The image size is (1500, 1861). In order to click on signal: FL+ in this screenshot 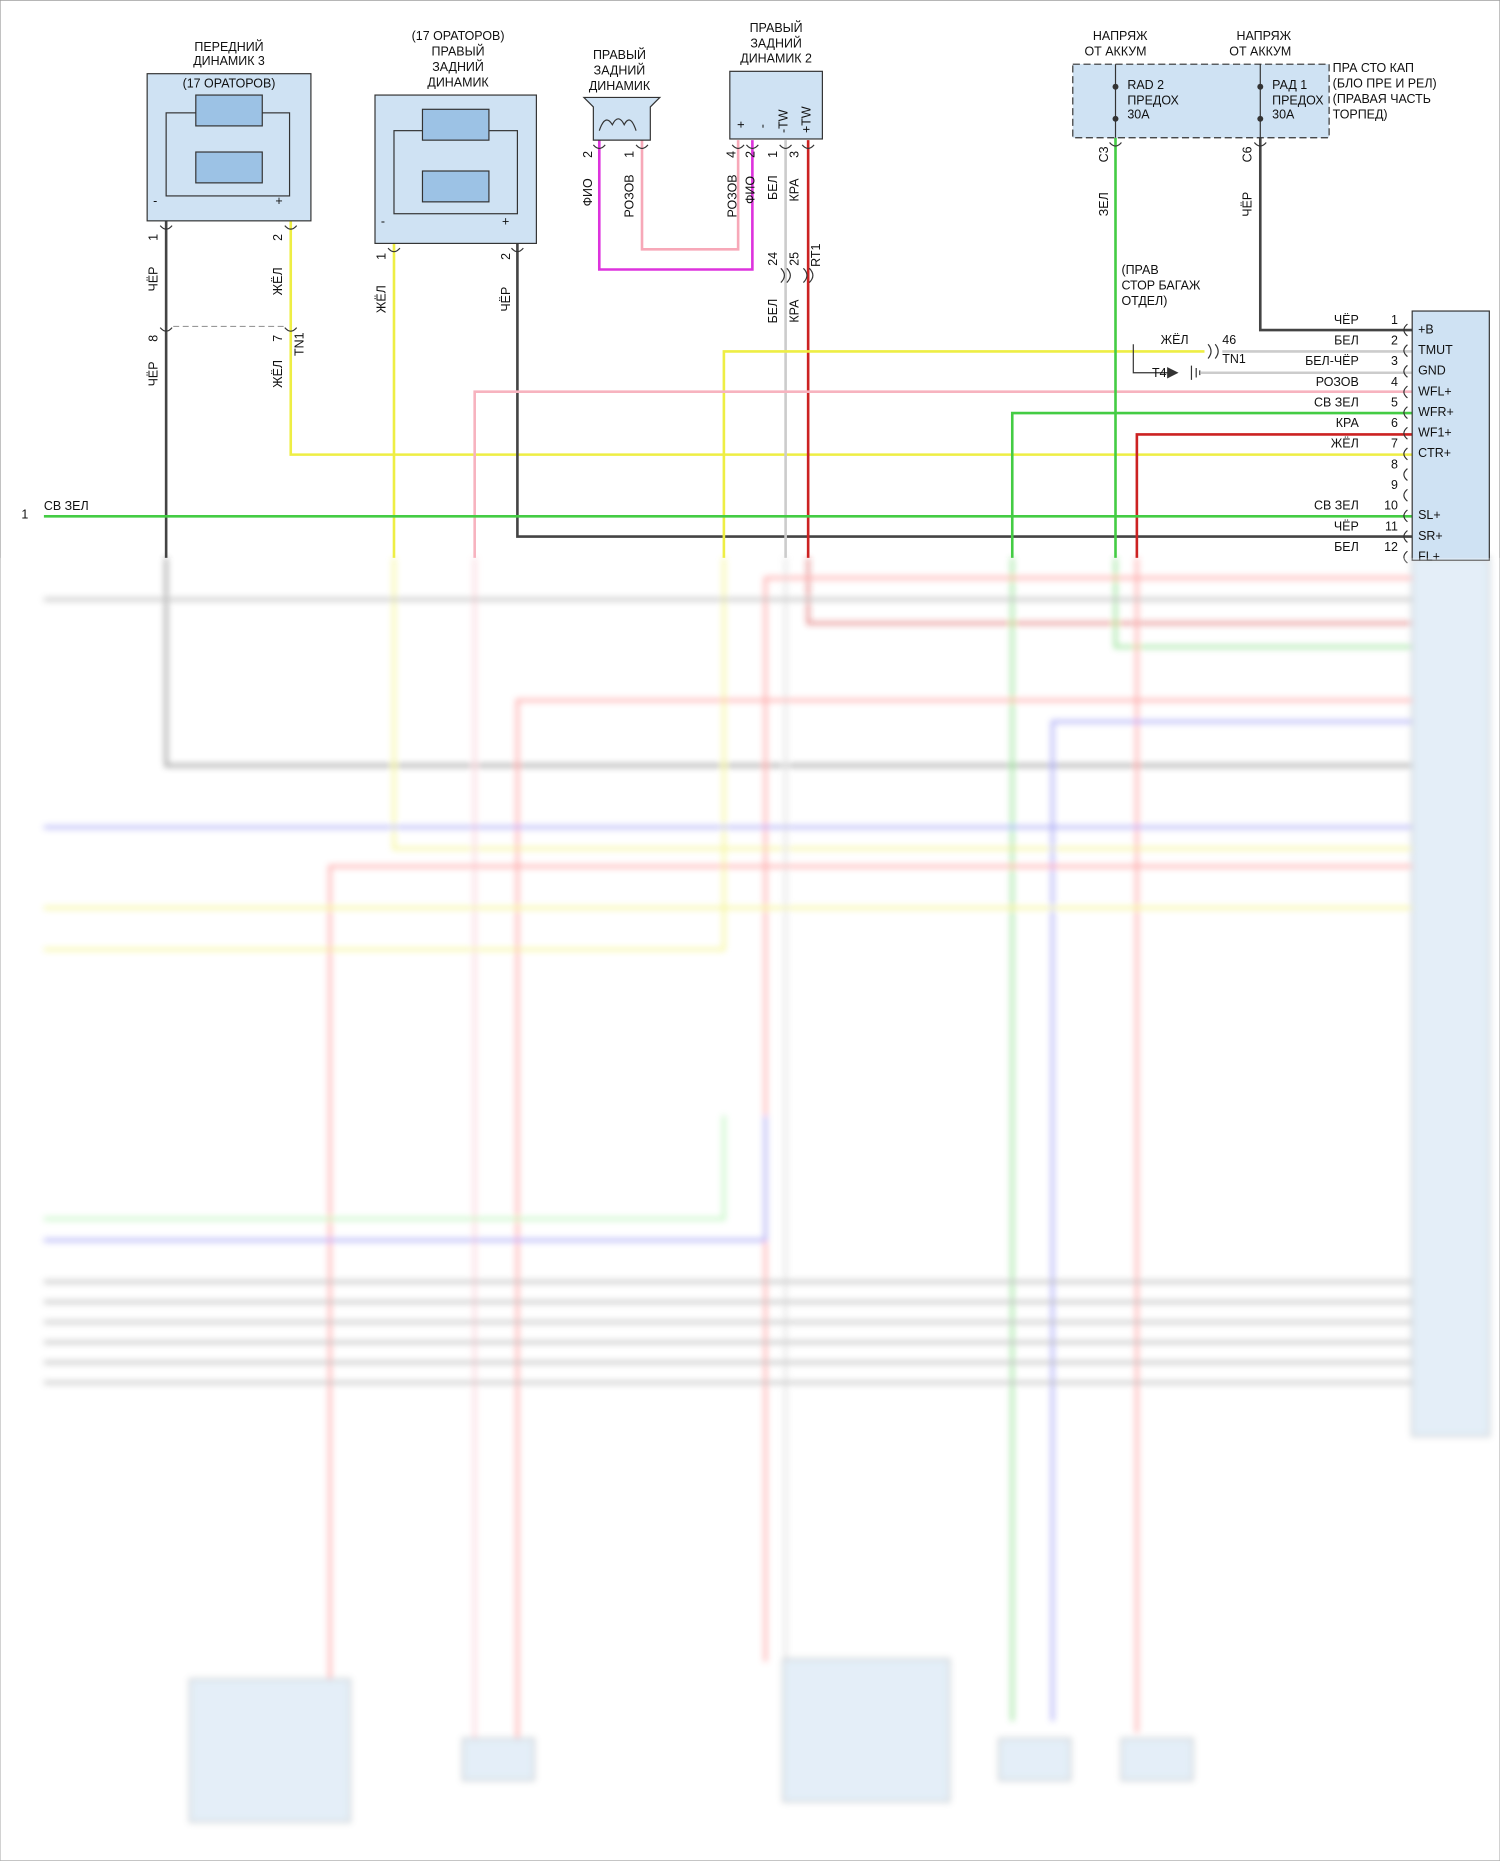, I will do `click(1429, 556)`.